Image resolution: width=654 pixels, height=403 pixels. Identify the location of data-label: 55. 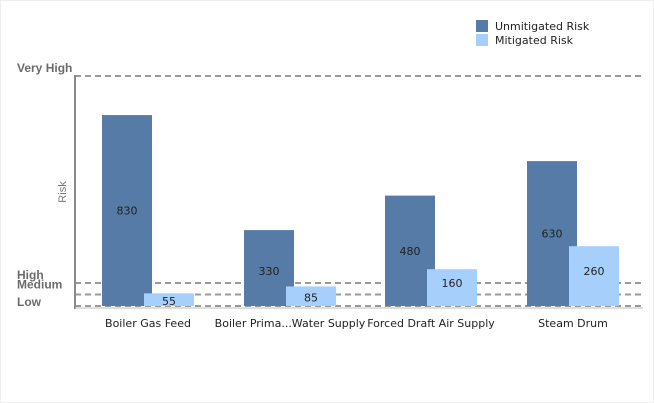
(169, 301).